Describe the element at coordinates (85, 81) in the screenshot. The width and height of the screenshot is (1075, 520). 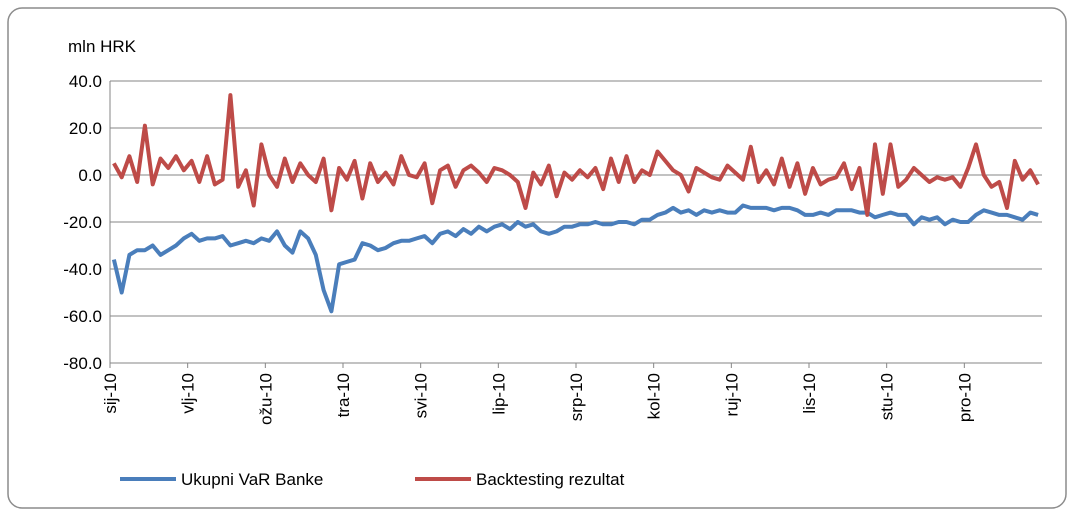
I see `y-tick-label: 40.0` at that location.